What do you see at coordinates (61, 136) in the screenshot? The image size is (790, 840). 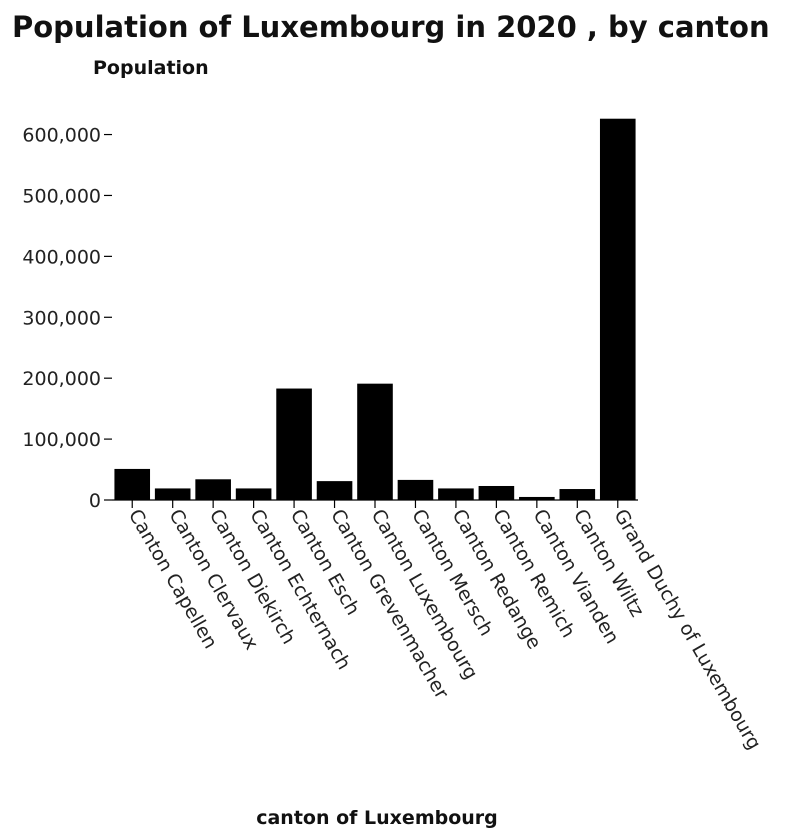 I see `y-tick-label: 600,000` at bounding box center [61, 136].